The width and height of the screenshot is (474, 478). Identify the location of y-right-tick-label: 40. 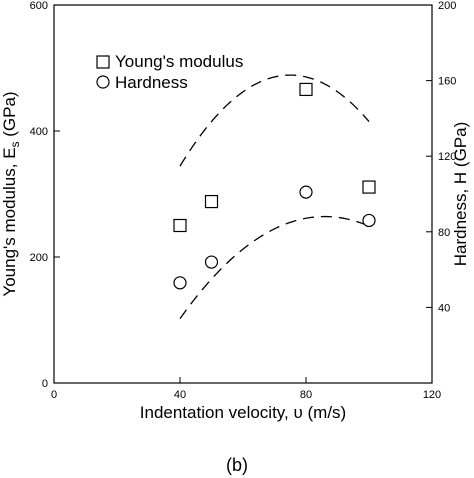
(444, 308).